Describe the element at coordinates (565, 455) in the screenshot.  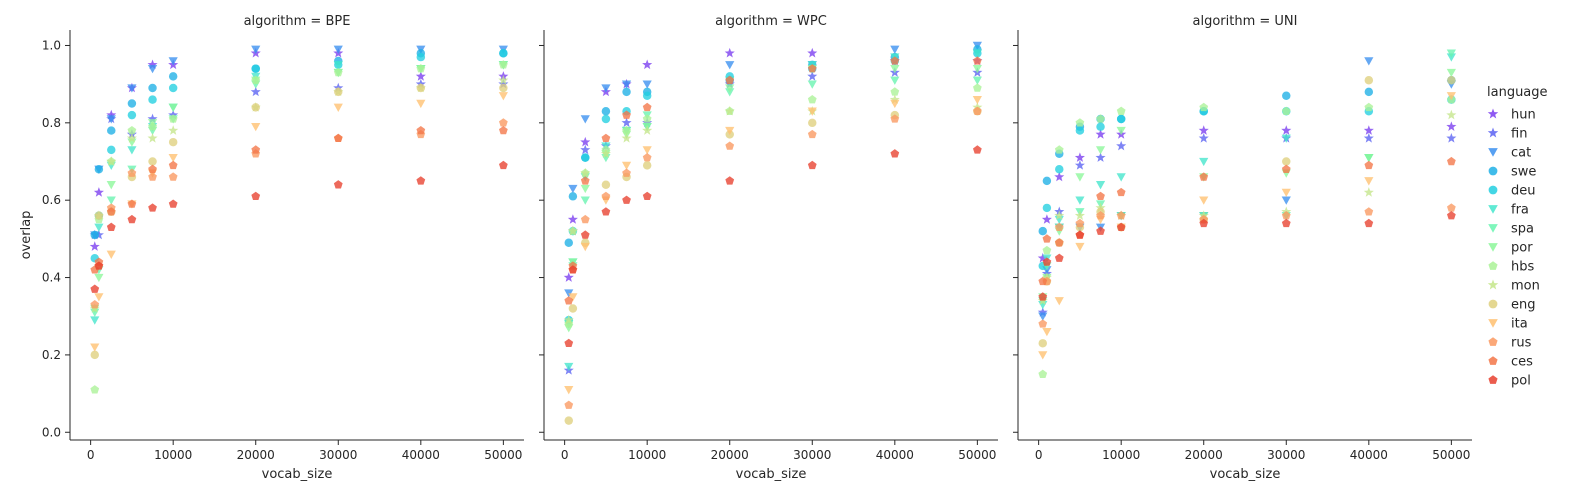
I see `x-tick-label: 0` at that location.